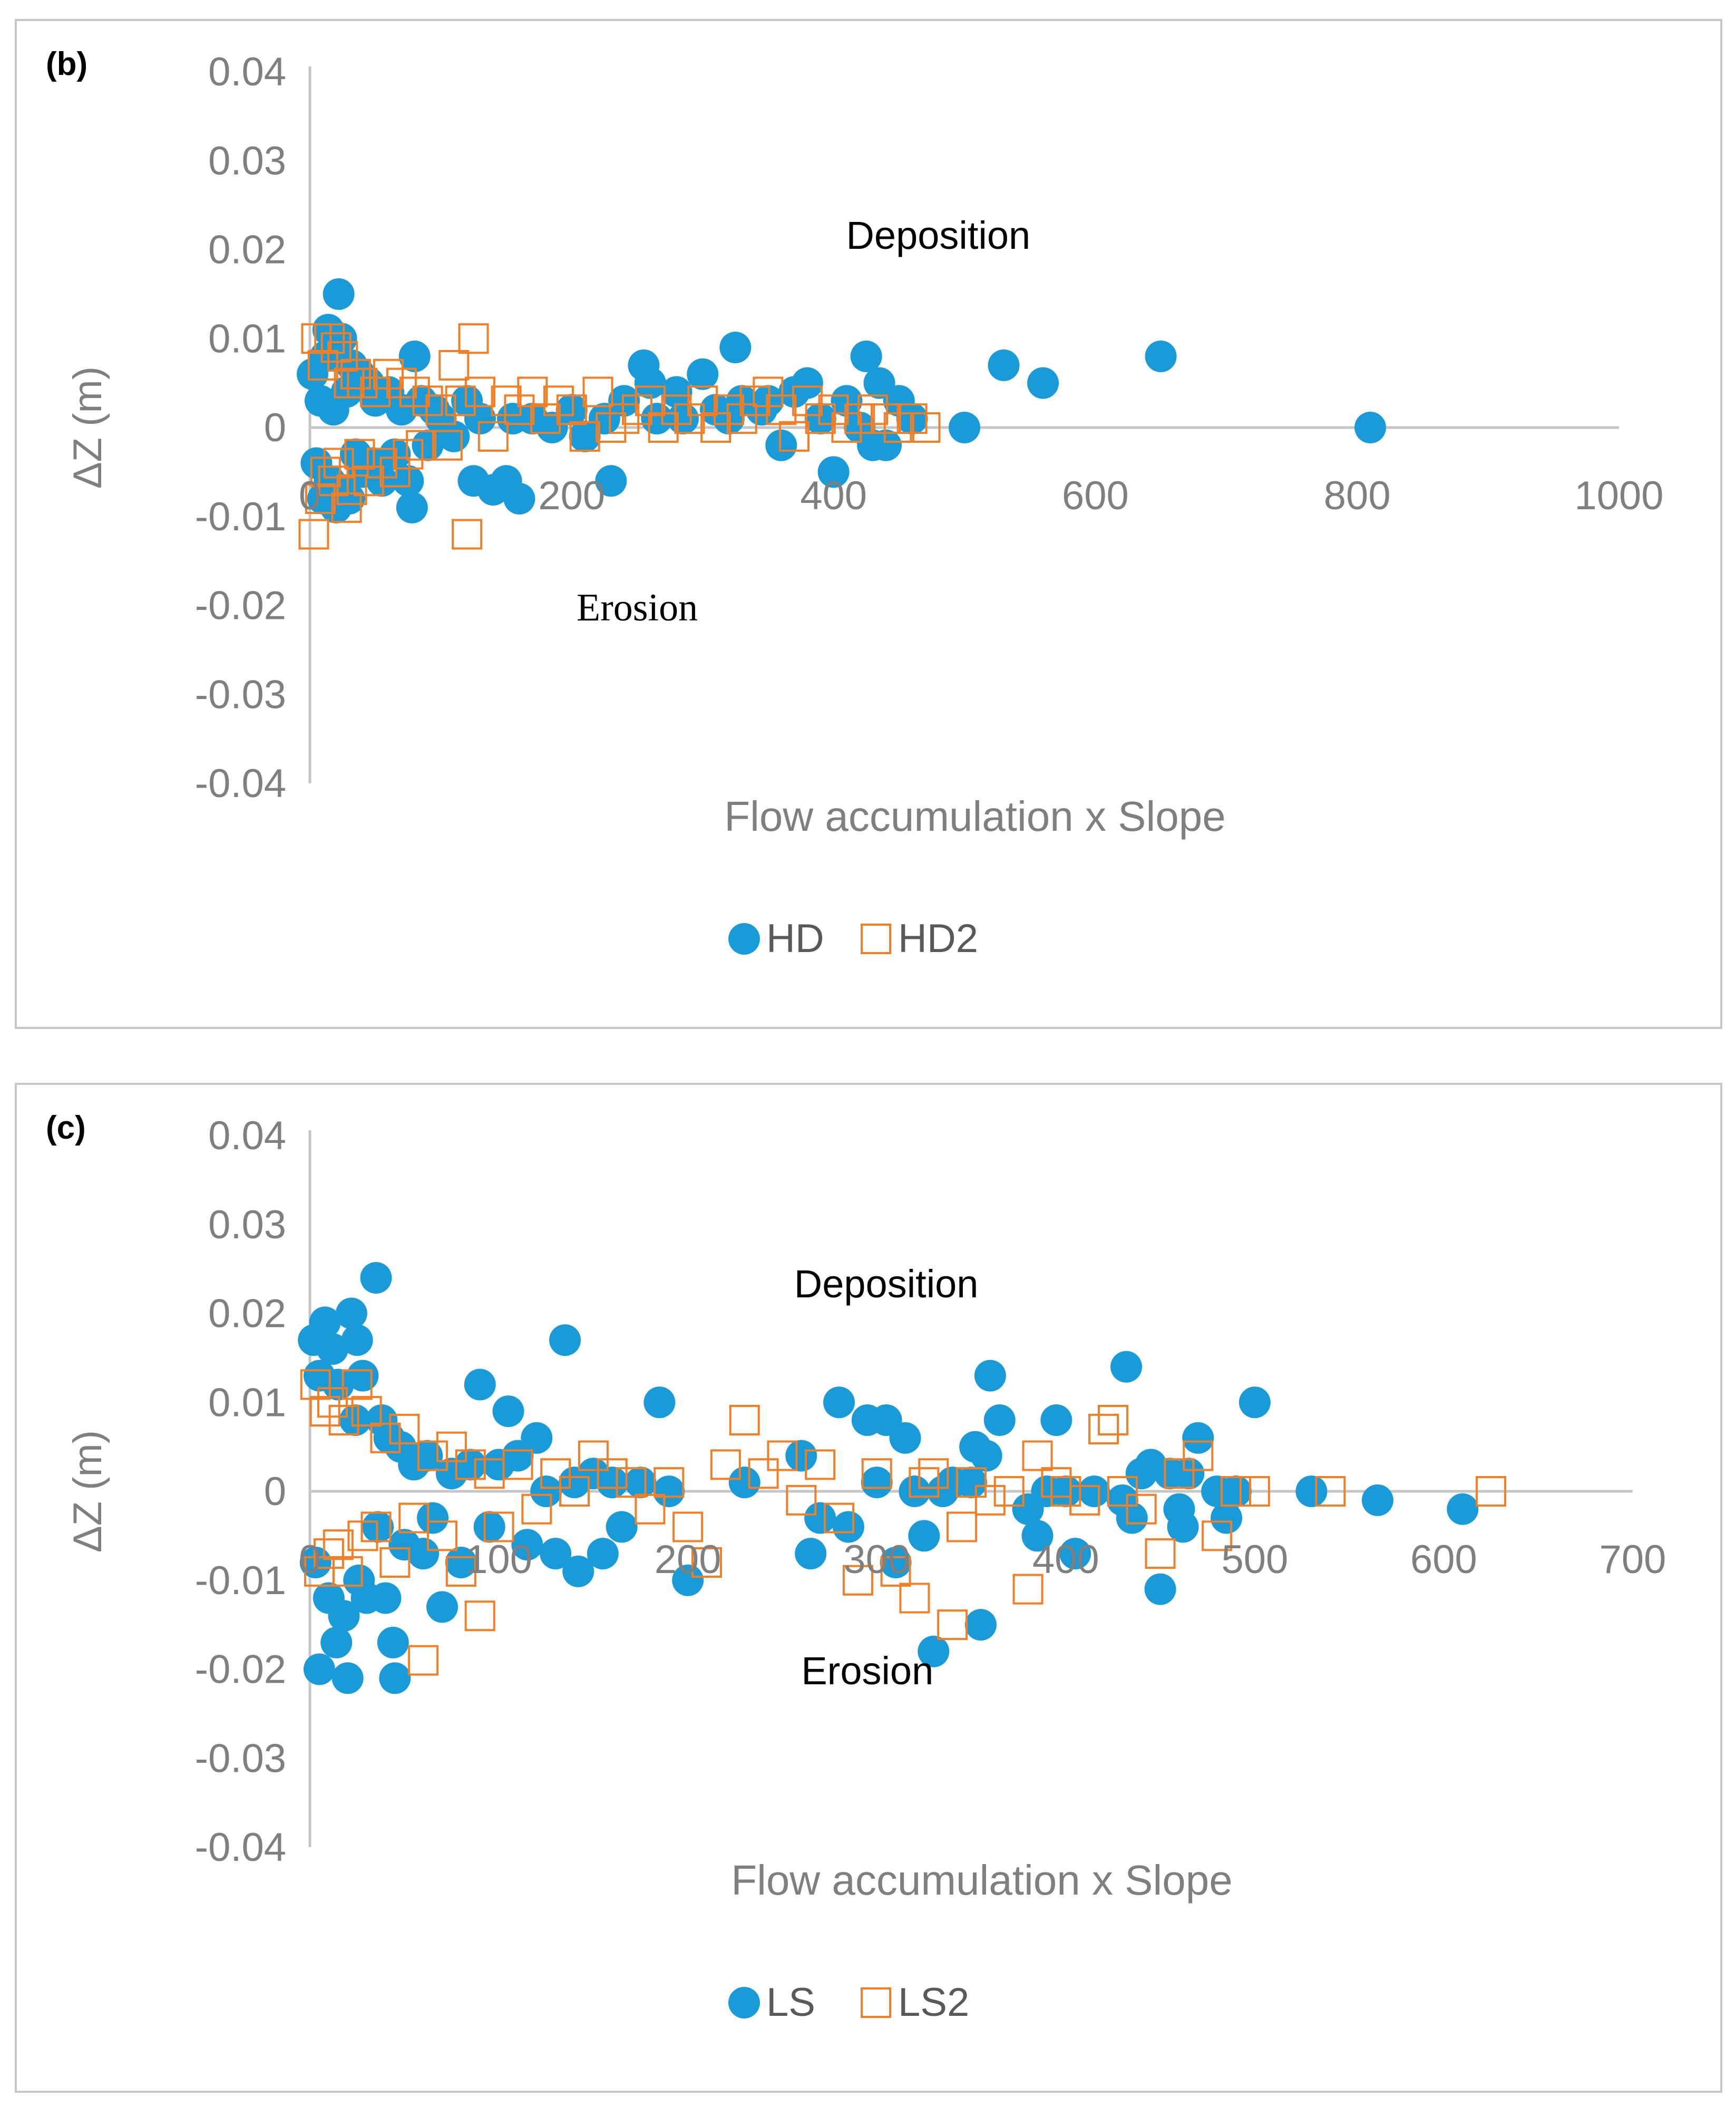 This screenshot has width=1736, height=2106. I want to click on legend-label-ls: LS, so click(791, 2002).